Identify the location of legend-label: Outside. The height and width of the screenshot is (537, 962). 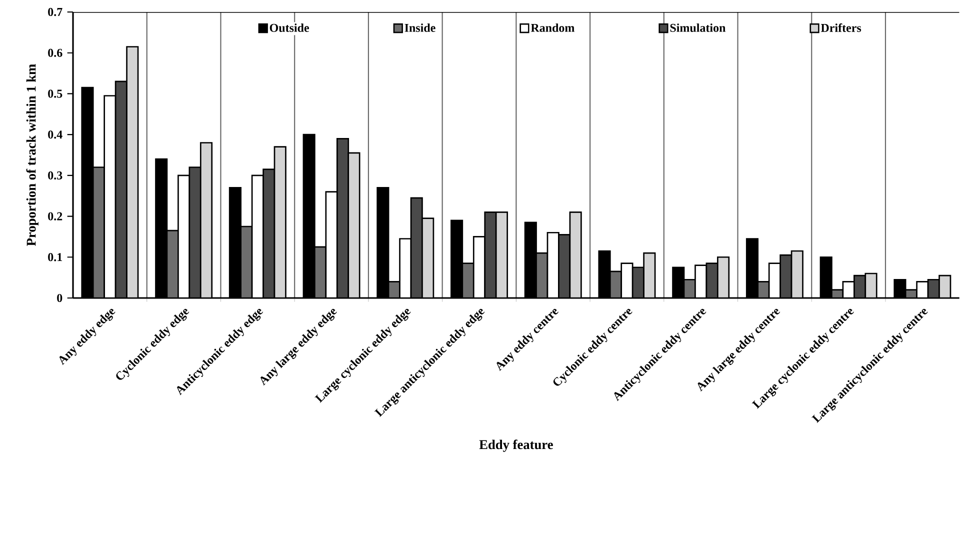
(289, 27).